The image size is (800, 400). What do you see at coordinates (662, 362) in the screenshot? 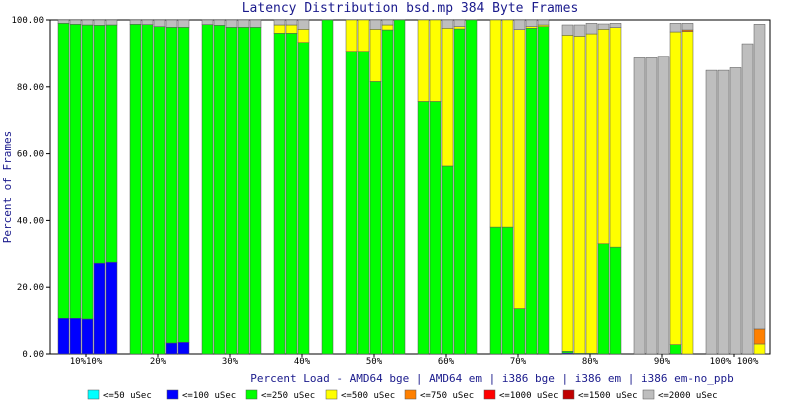
I see `x-tick-label: 90%` at bounding box center [662, 362].